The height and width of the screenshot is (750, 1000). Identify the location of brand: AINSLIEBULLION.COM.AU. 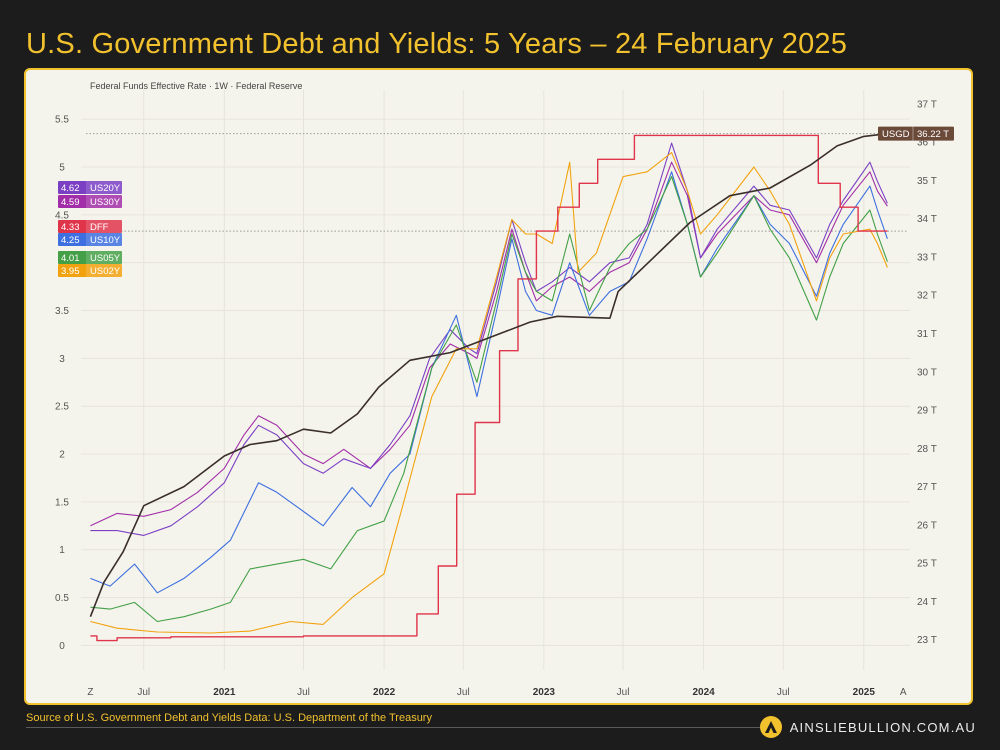
(867, 727).